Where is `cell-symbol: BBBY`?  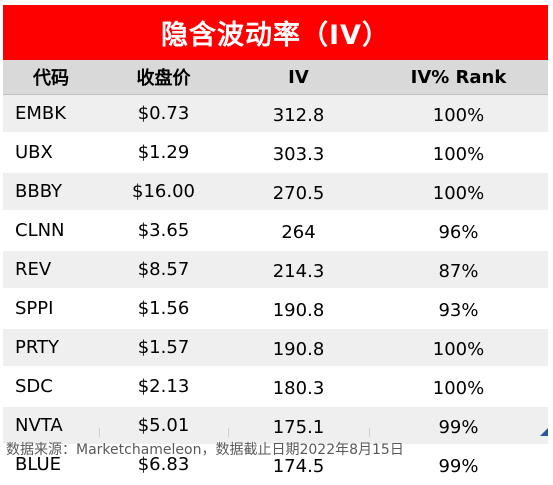
cell-symbol: BBBY is located at coordinates (51, 192).